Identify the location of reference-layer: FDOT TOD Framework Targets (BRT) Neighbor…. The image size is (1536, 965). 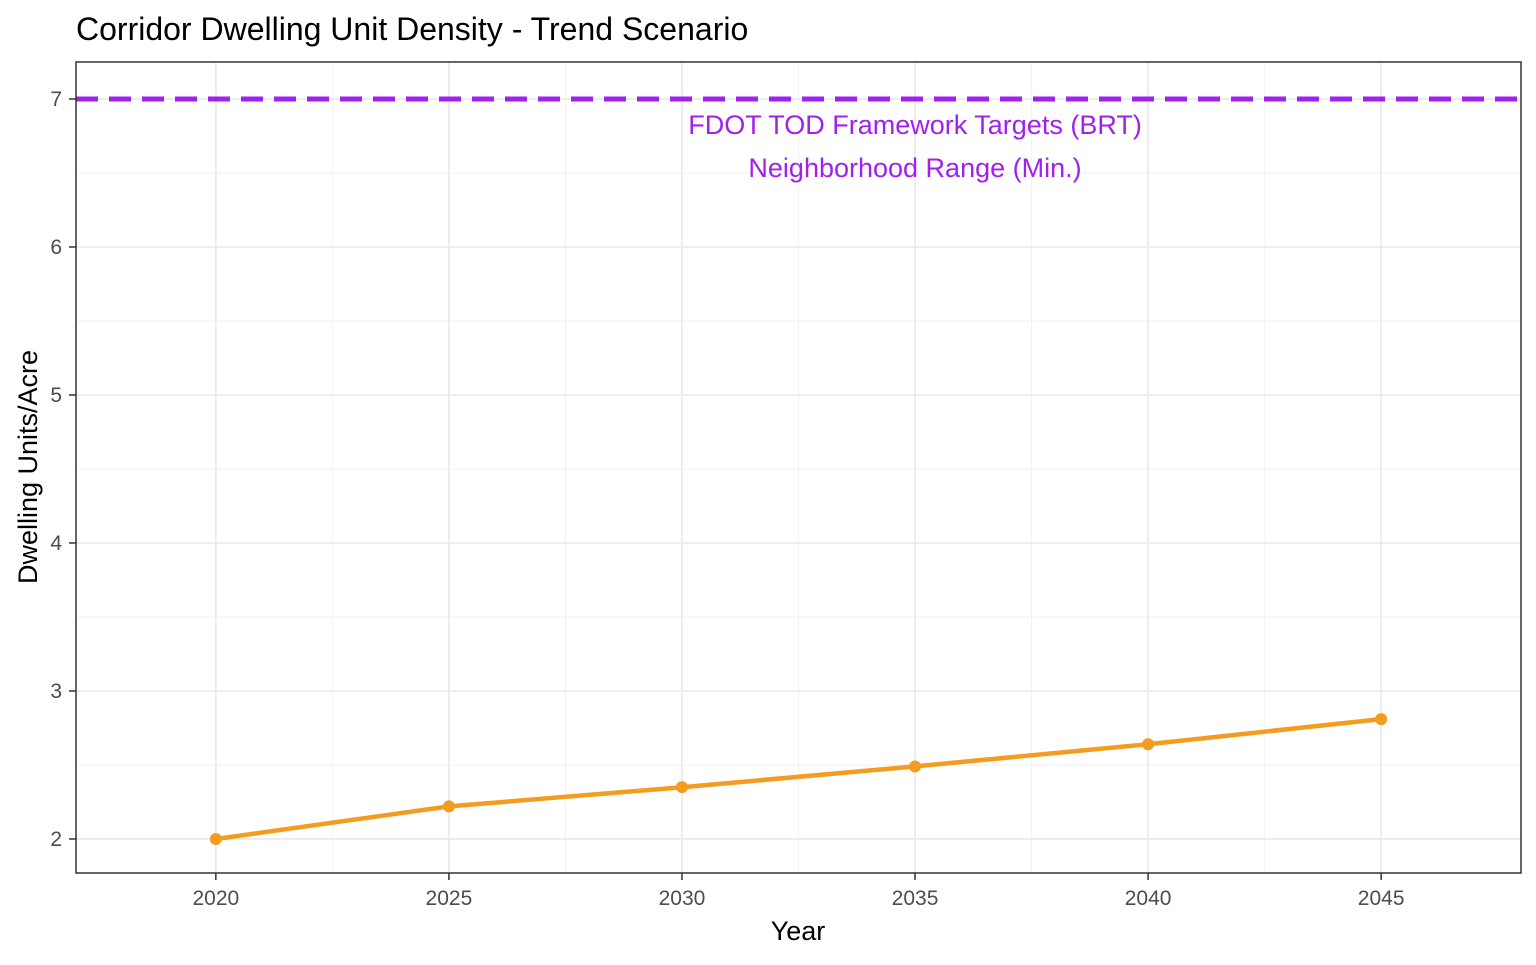
(798, 139).